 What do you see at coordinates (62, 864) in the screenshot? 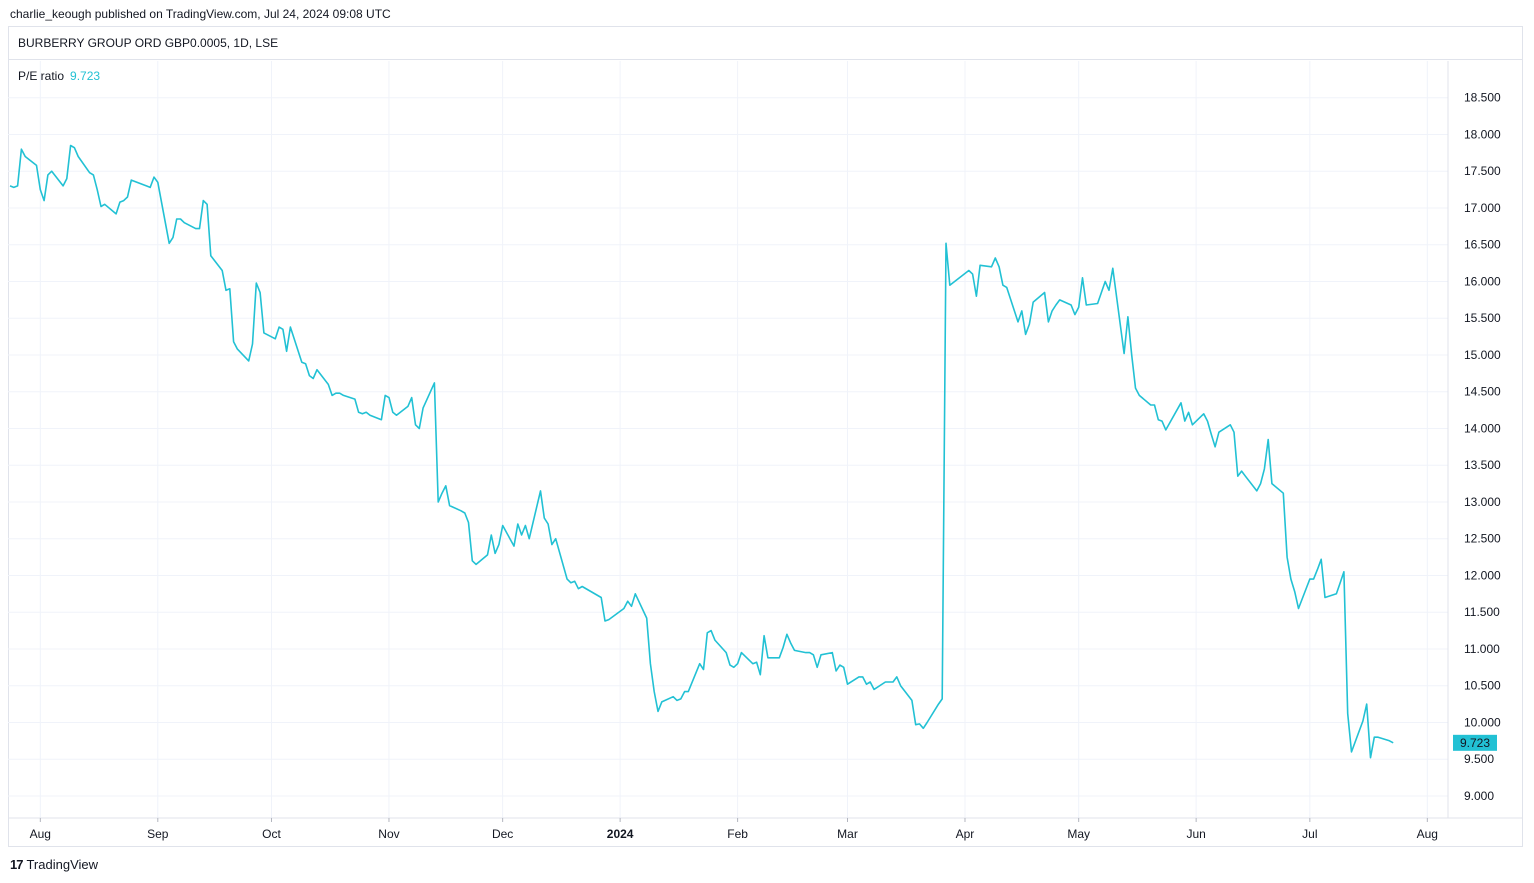
I see `tradingview-brand: TradingView` at bounding box center [62, 864].